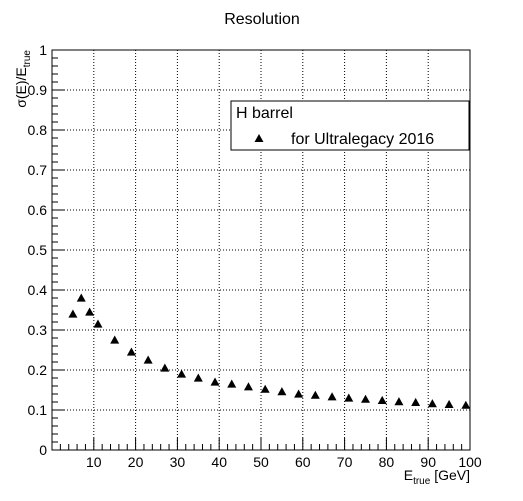 The image size is (523, 501). What do you see at coordinates (38, 370) in the screenshot?
I see `y-tick-label: 0.2` at bounding box center [38, 370].